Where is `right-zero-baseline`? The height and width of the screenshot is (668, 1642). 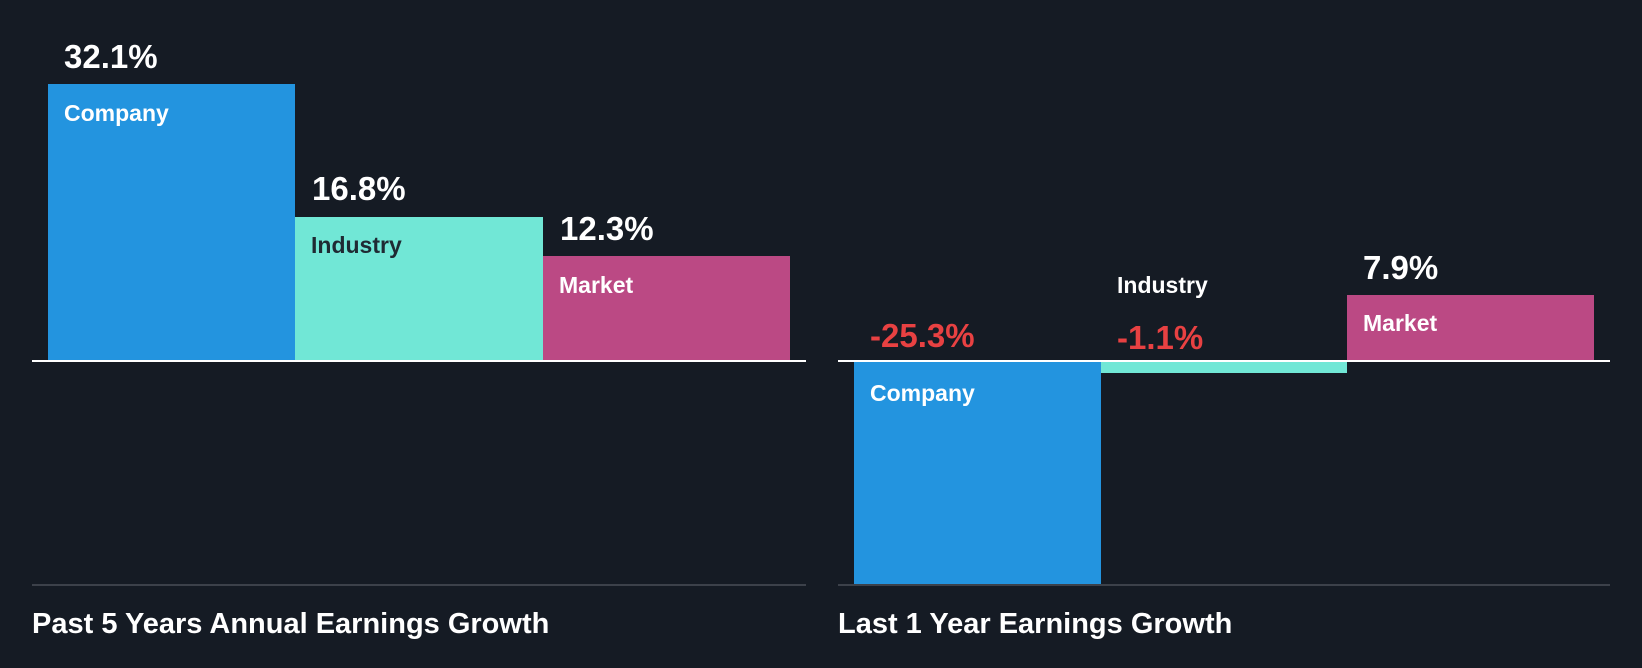 right-zero-baseline is located at coordinates (1224, 361).